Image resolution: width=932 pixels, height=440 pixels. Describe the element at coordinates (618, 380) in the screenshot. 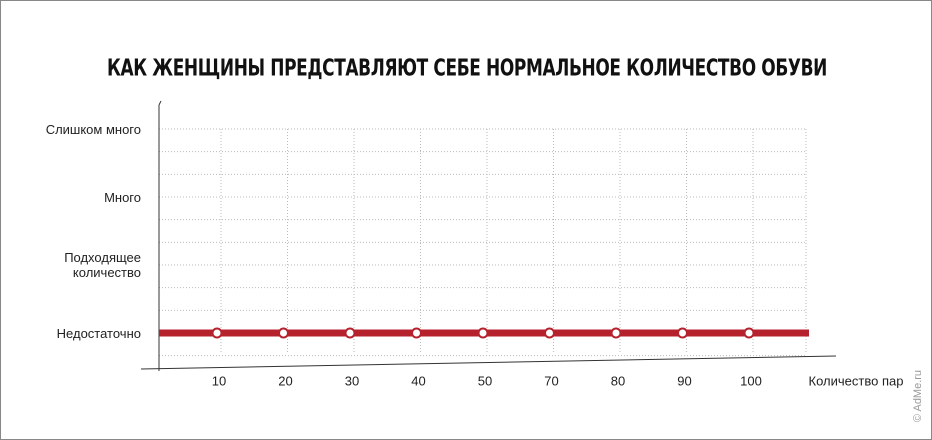

I see `x-tick-label: 80` at that location.